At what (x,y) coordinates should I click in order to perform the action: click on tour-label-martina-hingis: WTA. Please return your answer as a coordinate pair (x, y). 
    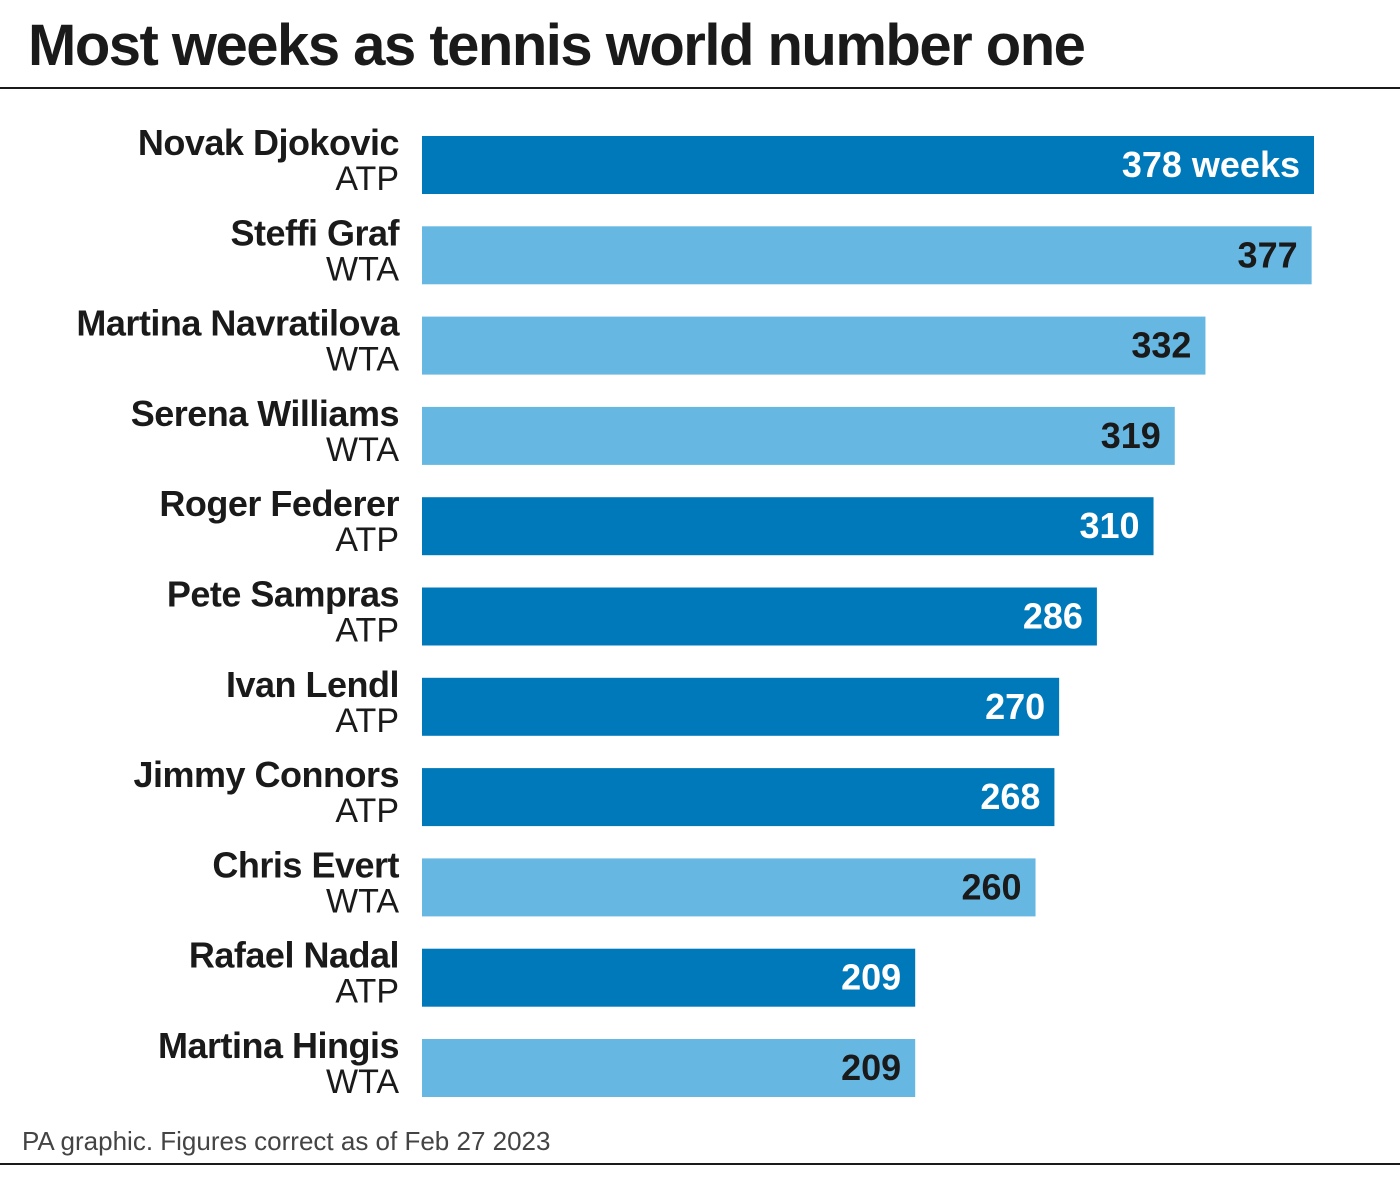
    Looking at the image, I should click on (362, 1082).